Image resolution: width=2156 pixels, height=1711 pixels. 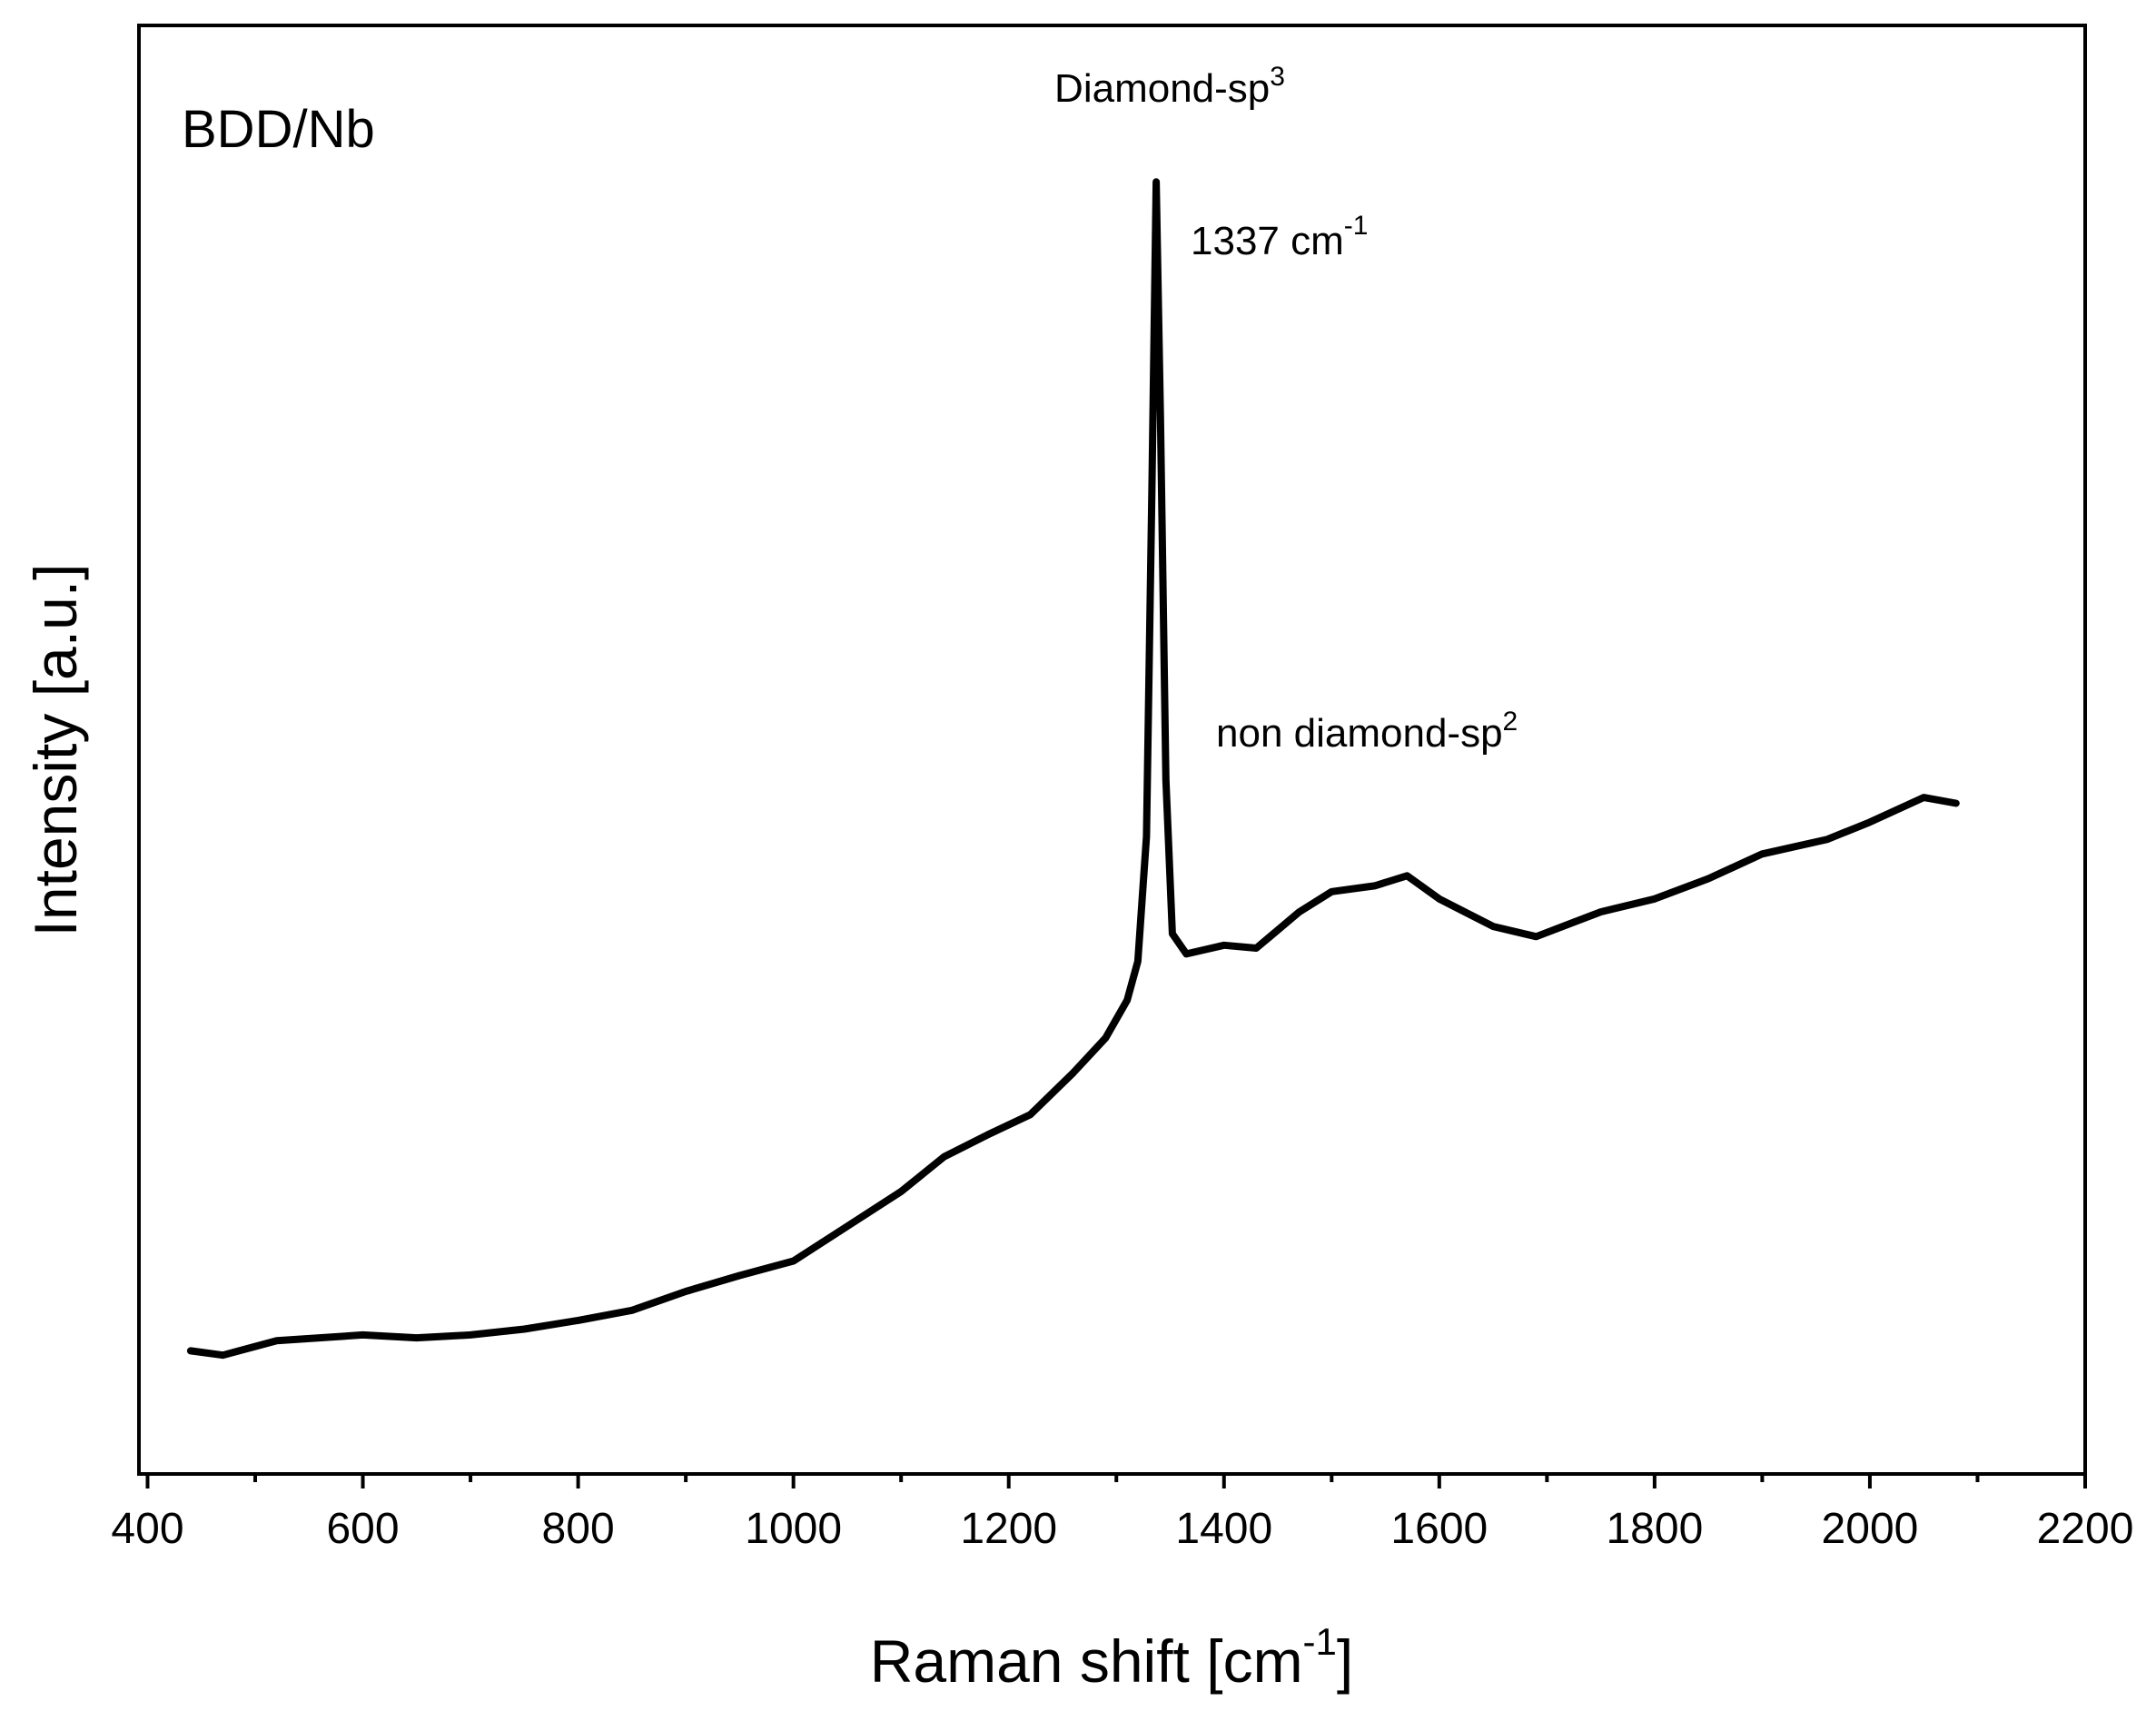 I want to click on x-tick-label: 2200, so click(x=2085, y=1529).